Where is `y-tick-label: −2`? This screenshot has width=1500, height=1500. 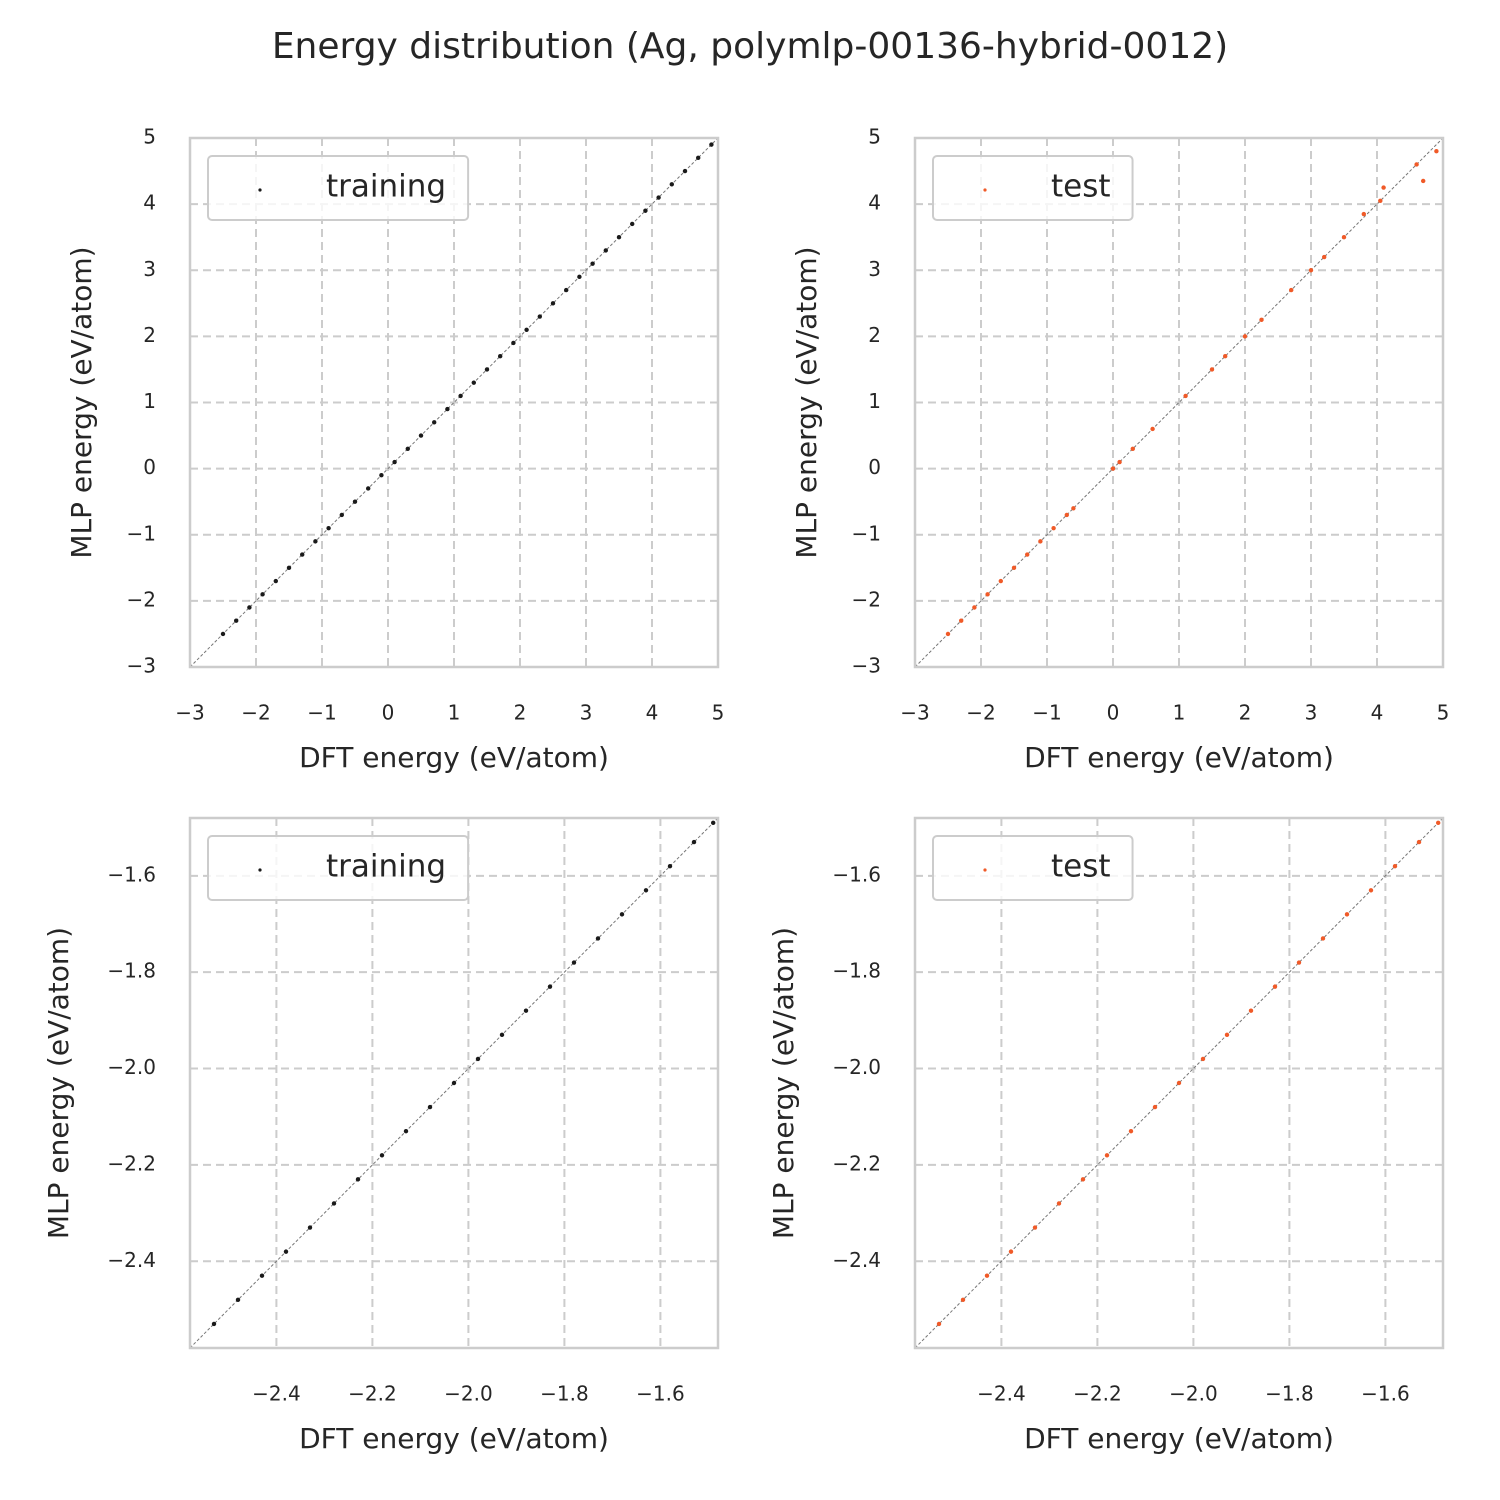
y-tick-label: −2 is located at coordinates (866, 599).